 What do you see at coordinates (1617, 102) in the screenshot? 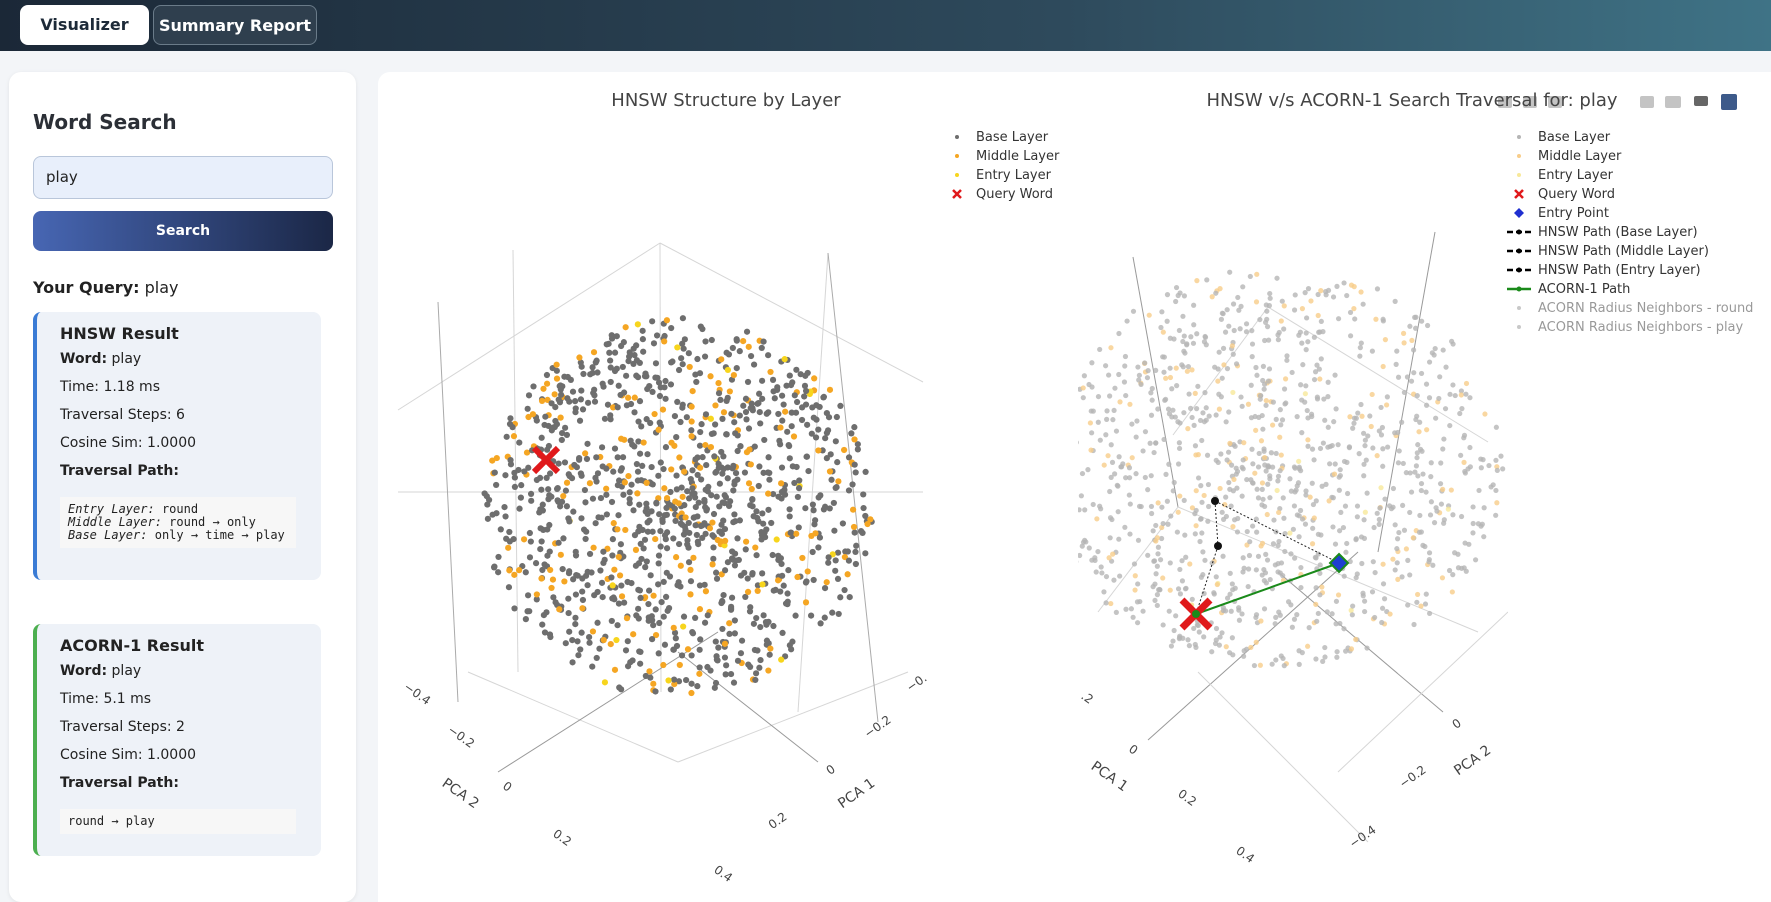
I see `modebar` at bounding box center [1617, 102].